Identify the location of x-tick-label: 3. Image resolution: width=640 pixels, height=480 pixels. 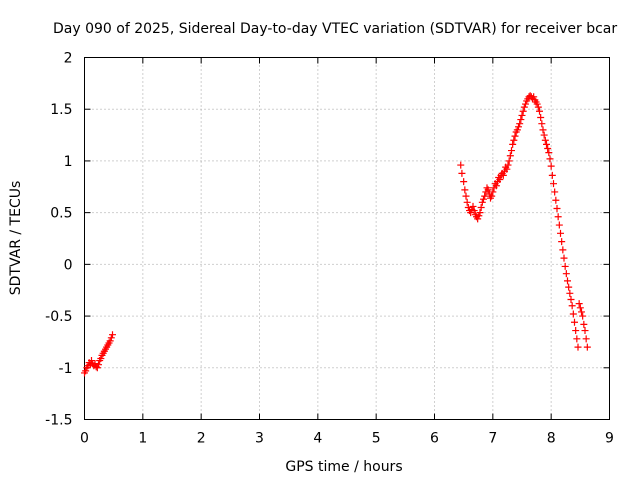
(259, 439).